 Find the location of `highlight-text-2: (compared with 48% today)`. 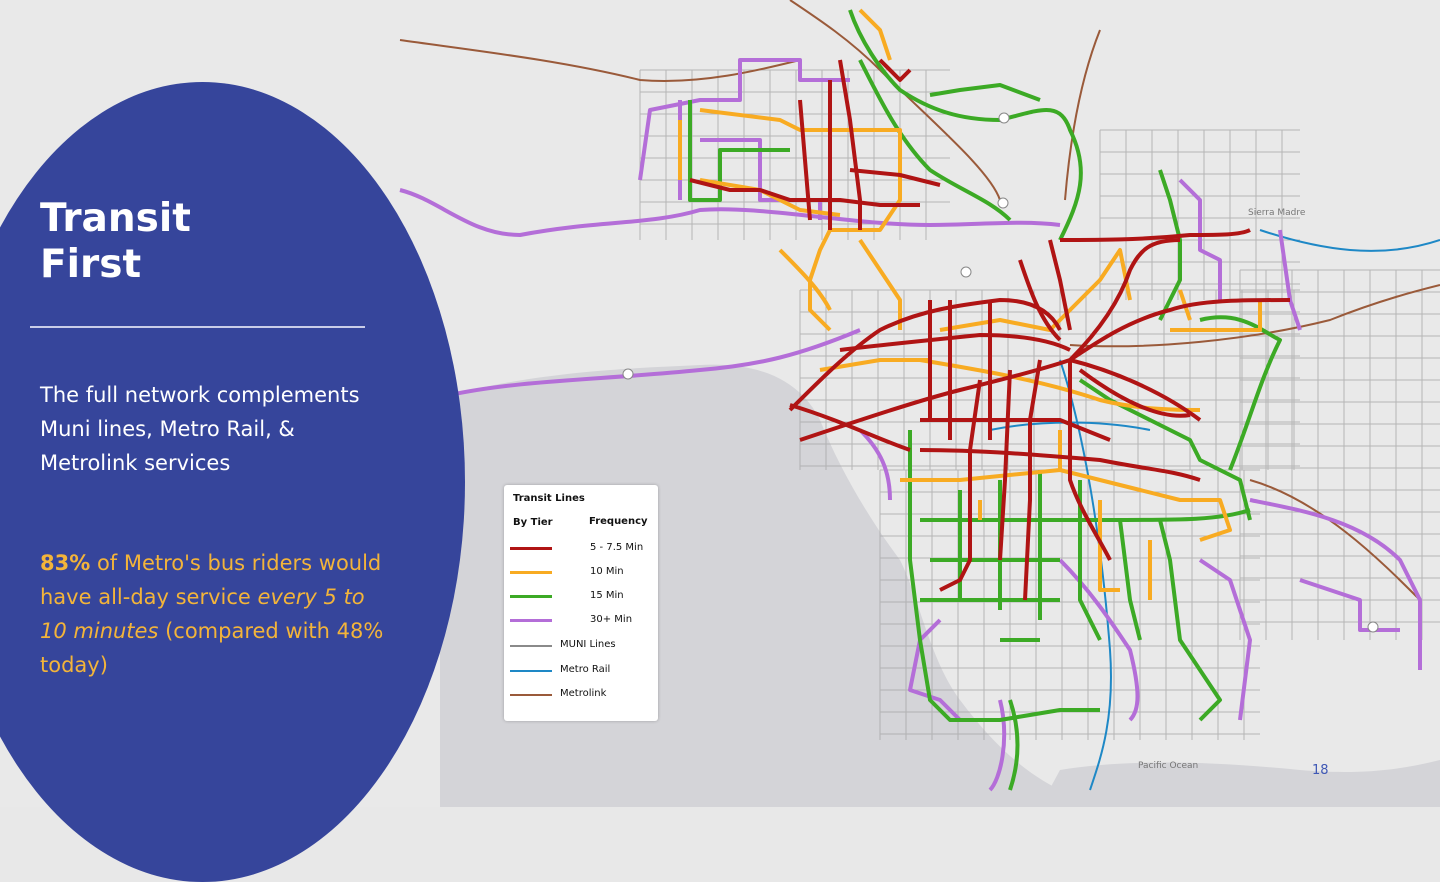

highlight-text-2: (compared with 48% today) is located at coordinates (212, 648).